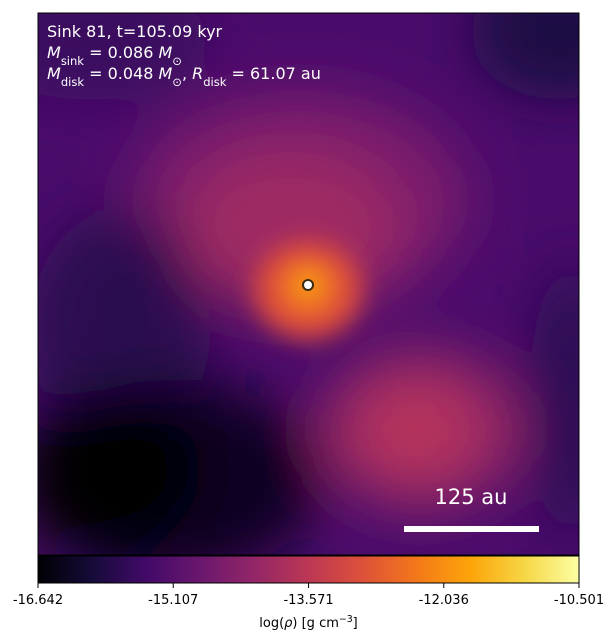 This screenshot has height=644, width=615. I want to click on sink-marker, so click(308, 285).